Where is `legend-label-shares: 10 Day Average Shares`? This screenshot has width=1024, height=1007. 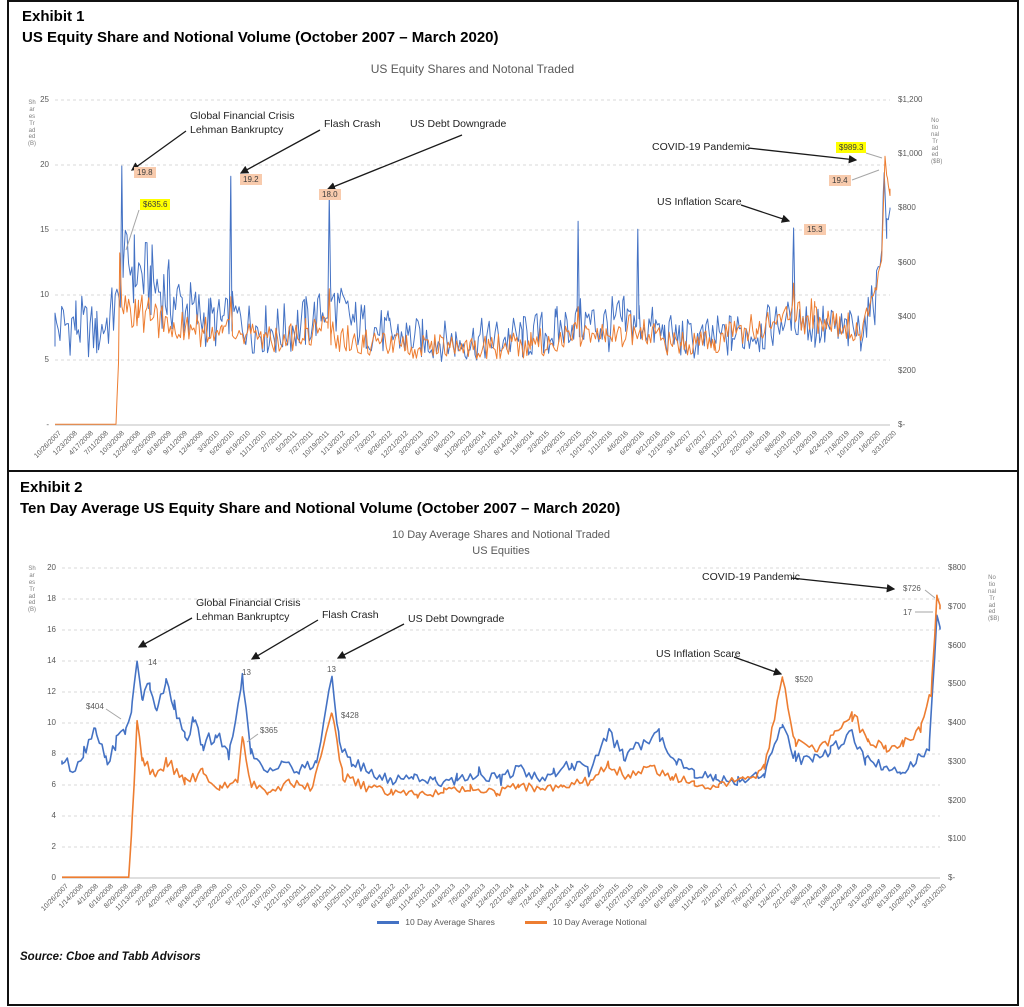
legend-label-shares: 10 Day Average Shares is located at coordinates (450, 922).